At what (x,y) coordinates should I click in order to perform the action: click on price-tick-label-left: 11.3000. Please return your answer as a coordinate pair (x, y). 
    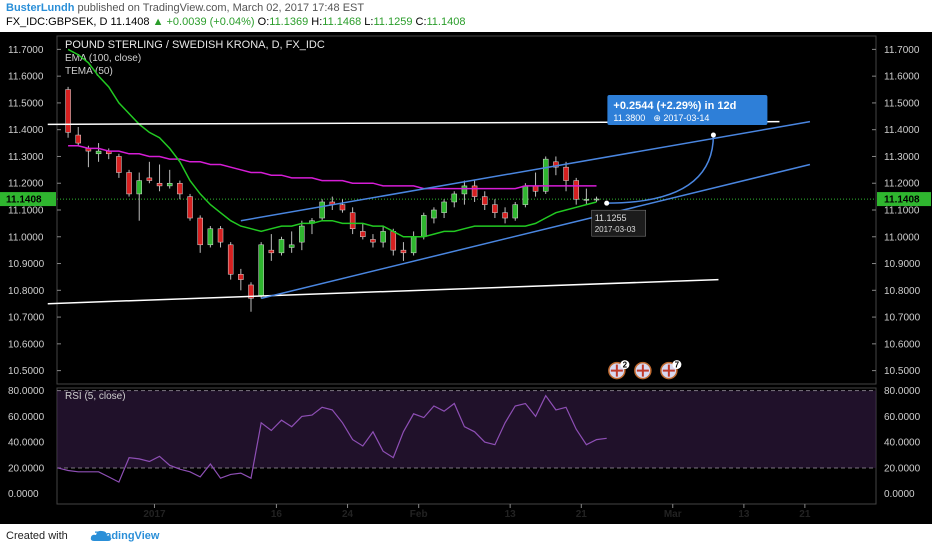
    Looking at the image, I should click on (26, 157).